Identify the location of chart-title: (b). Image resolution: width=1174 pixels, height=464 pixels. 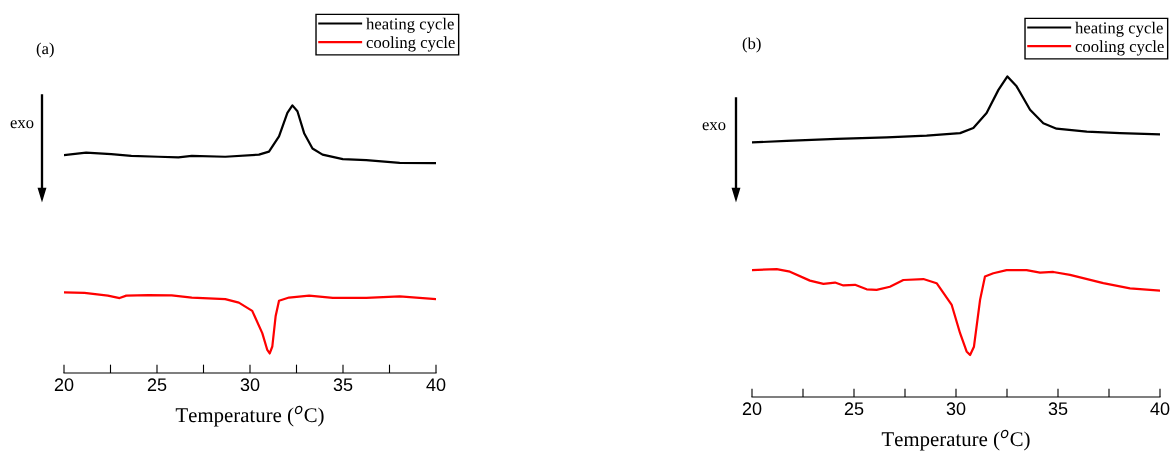
(751, 45).